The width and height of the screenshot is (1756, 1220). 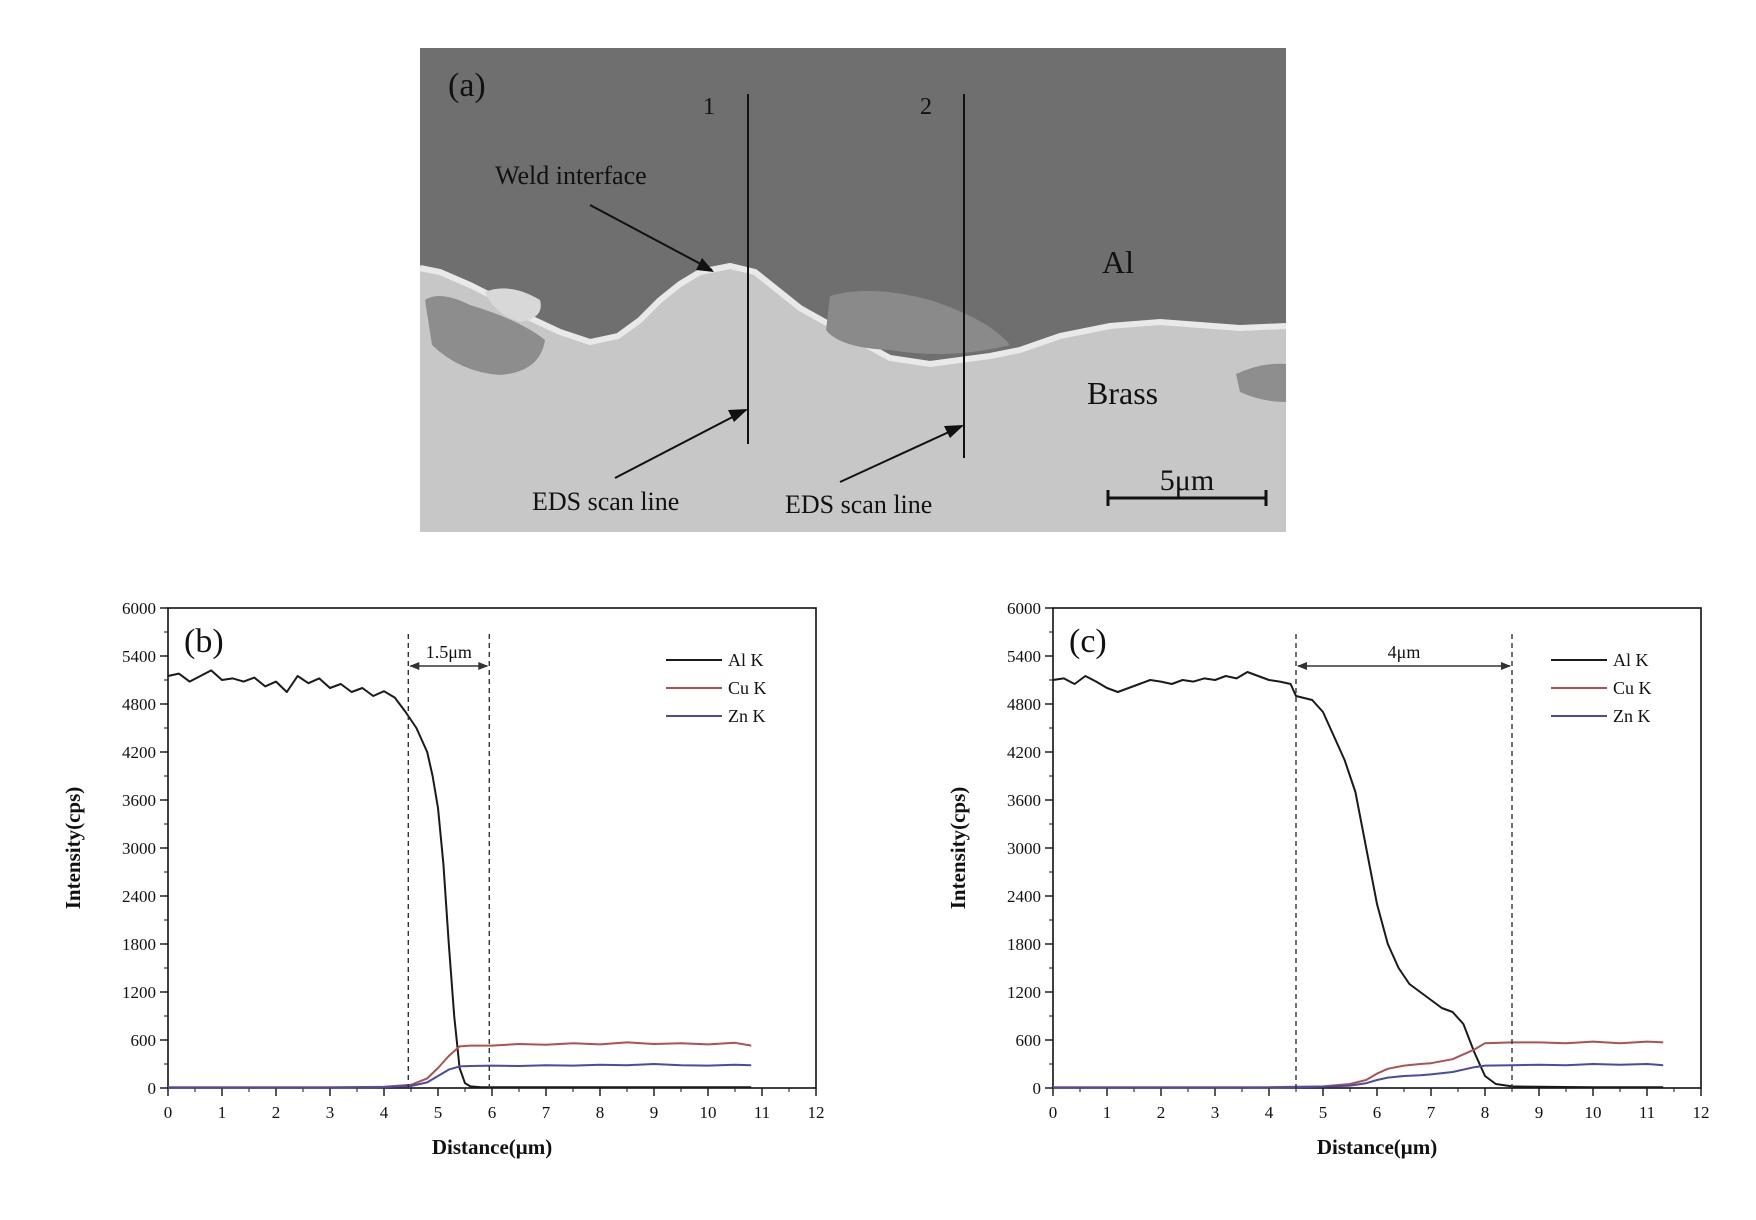 What do you see at coordinates (1122, 393) in the screenshot?
I see `brass-label: Brass` at bounding box center [1122, 393].